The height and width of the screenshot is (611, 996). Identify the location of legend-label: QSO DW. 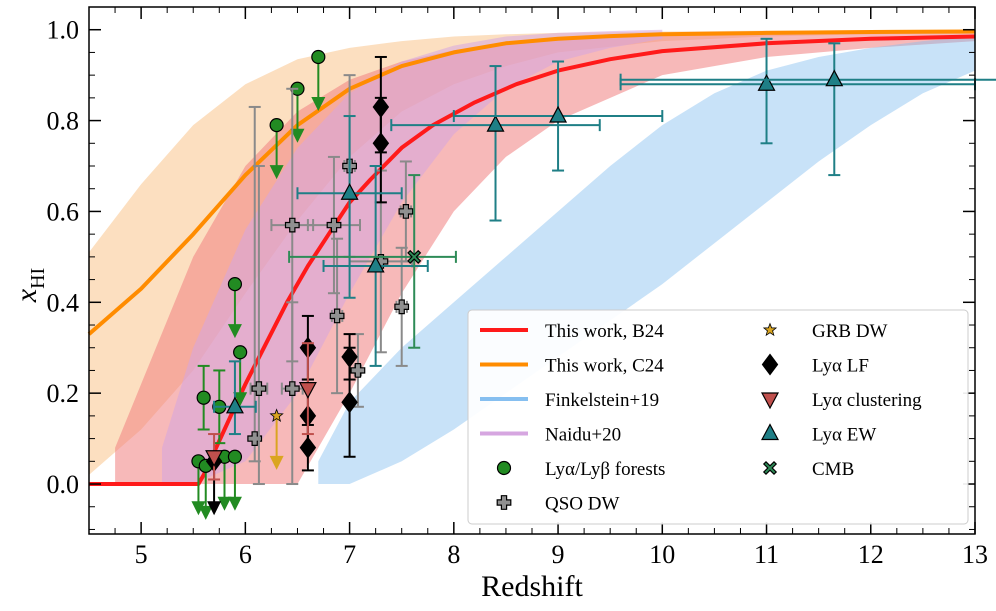
(582, 504).